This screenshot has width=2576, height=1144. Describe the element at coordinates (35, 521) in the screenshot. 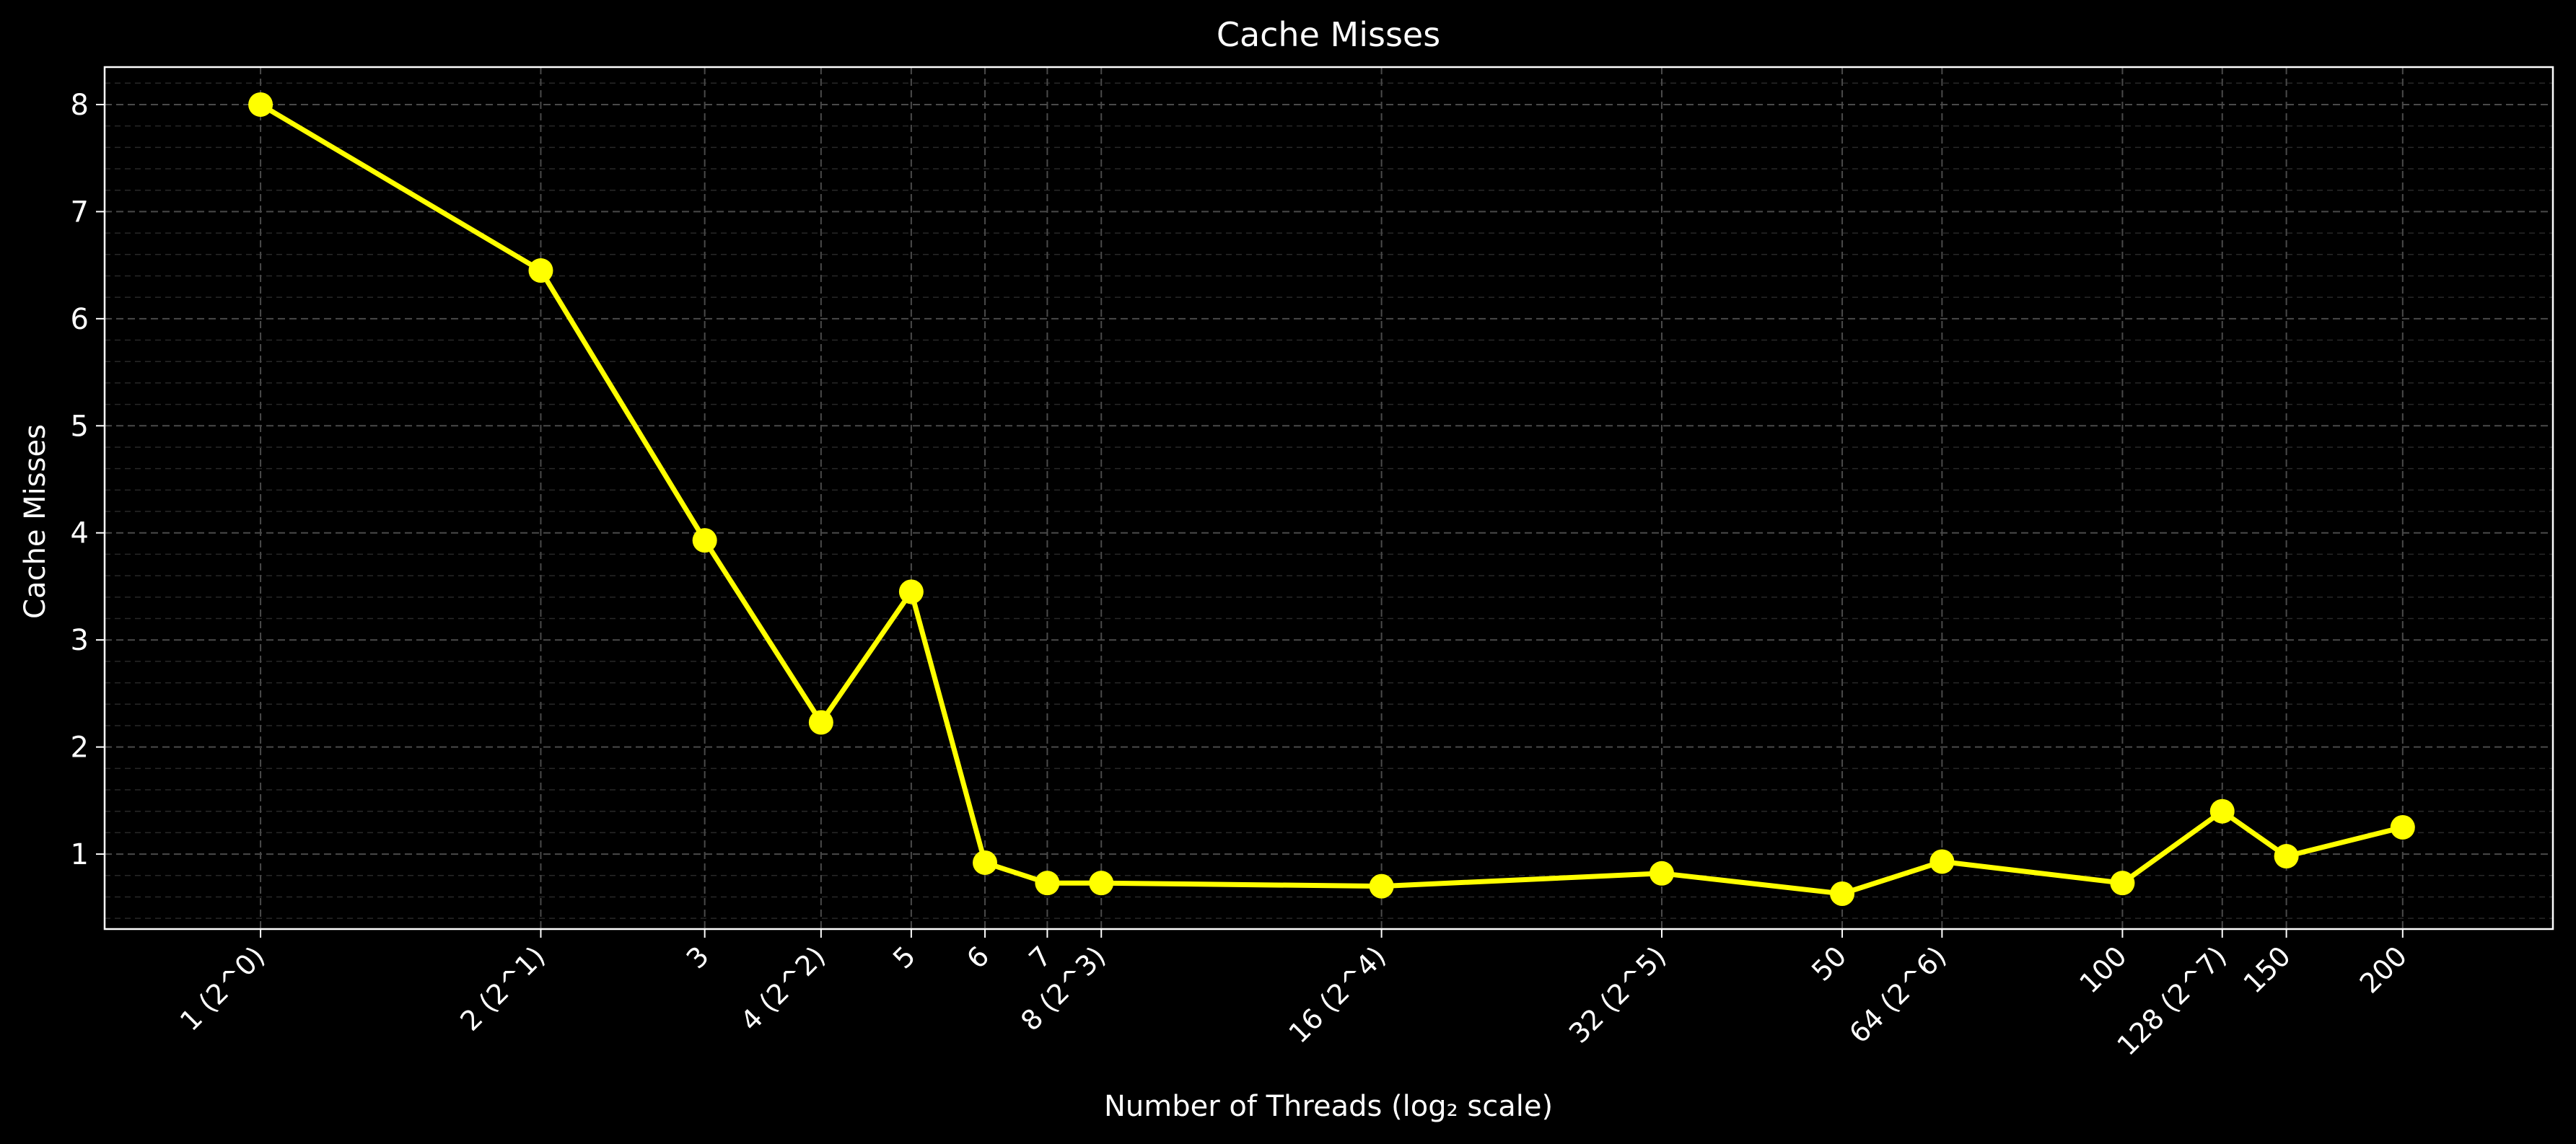

I see `y-axis-label: Cache Misses` at that location.